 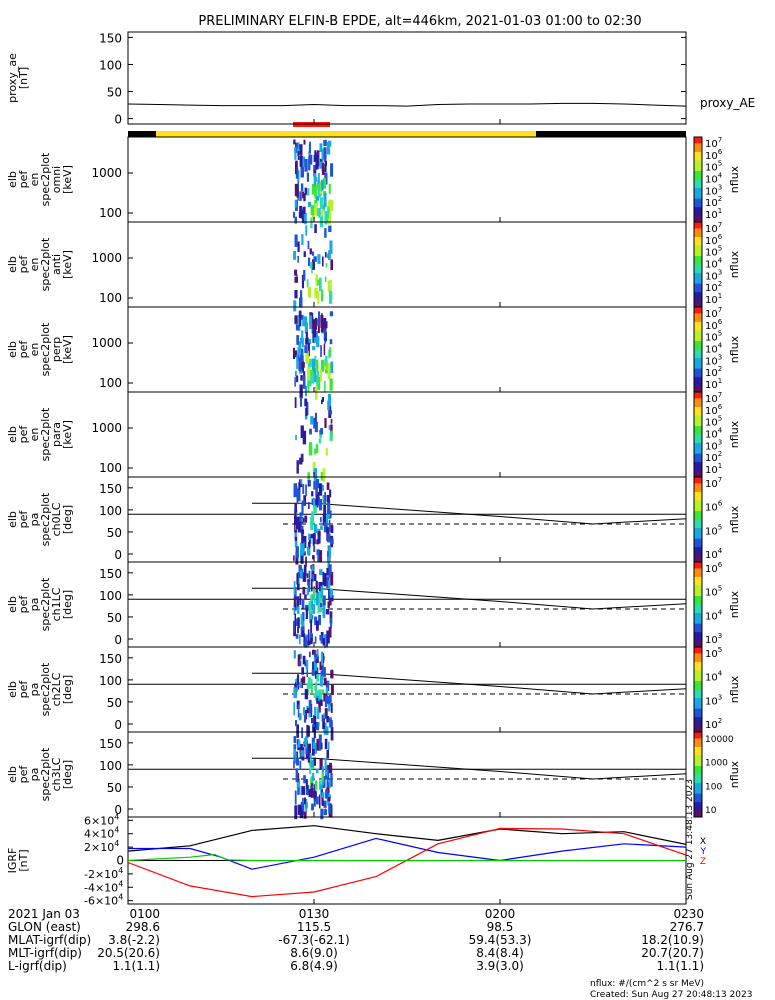 I want to click on panel-ylabel-line: [keV], so click(x=67, y=179).